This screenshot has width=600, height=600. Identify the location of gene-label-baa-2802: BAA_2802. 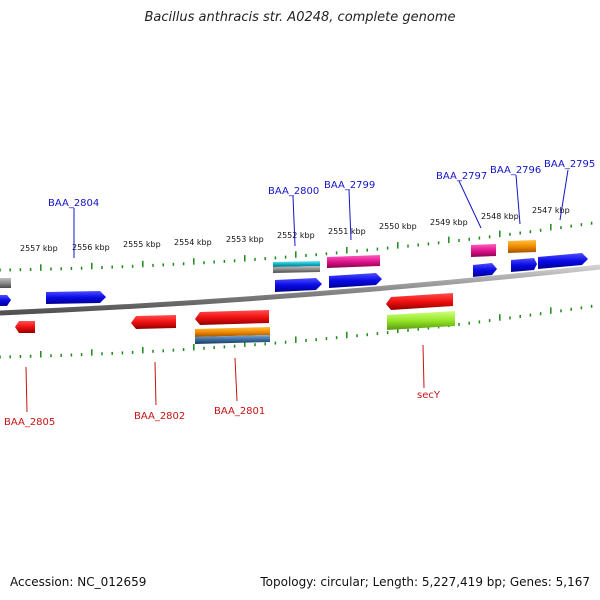
(159, 416).